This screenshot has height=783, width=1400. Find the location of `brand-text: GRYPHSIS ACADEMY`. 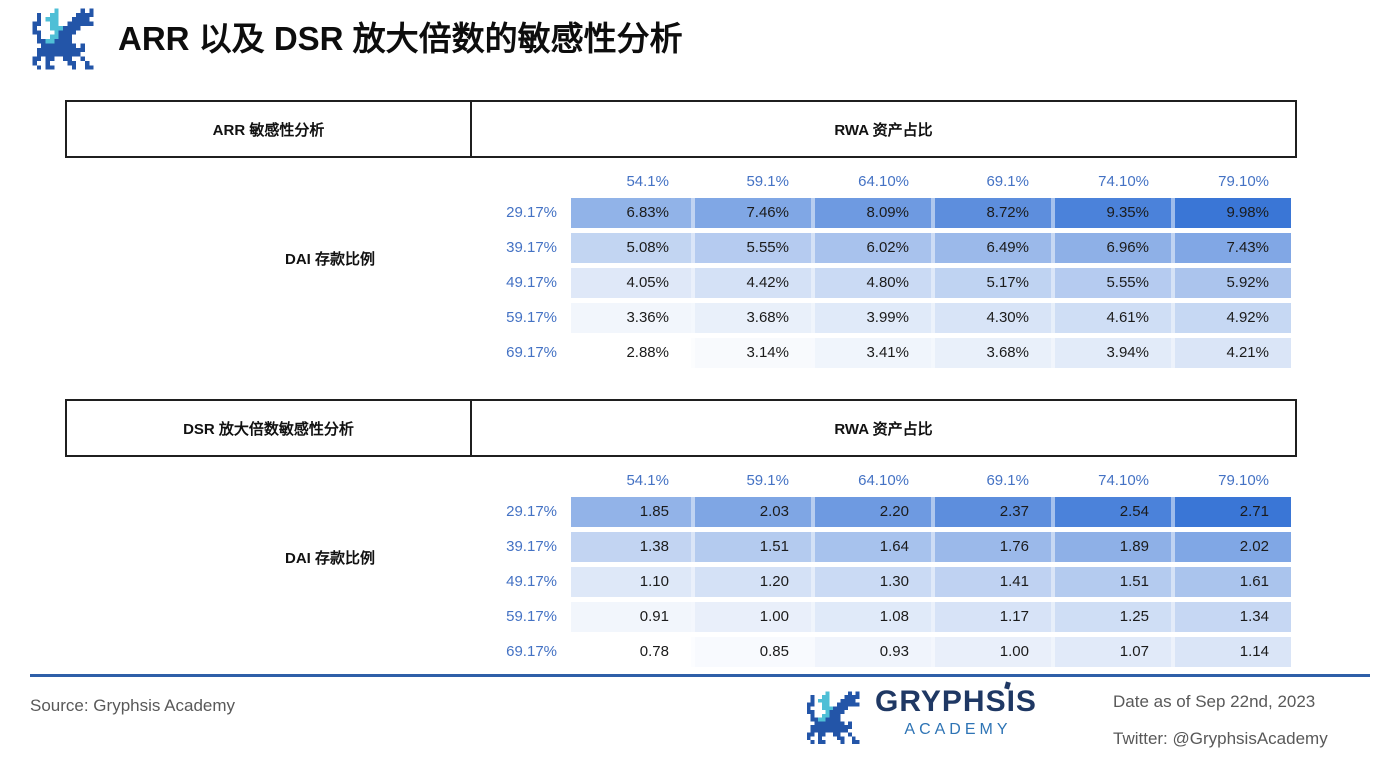

brand-text: GRYPHSIS ACADEMY is located at coordinates (956, 710).